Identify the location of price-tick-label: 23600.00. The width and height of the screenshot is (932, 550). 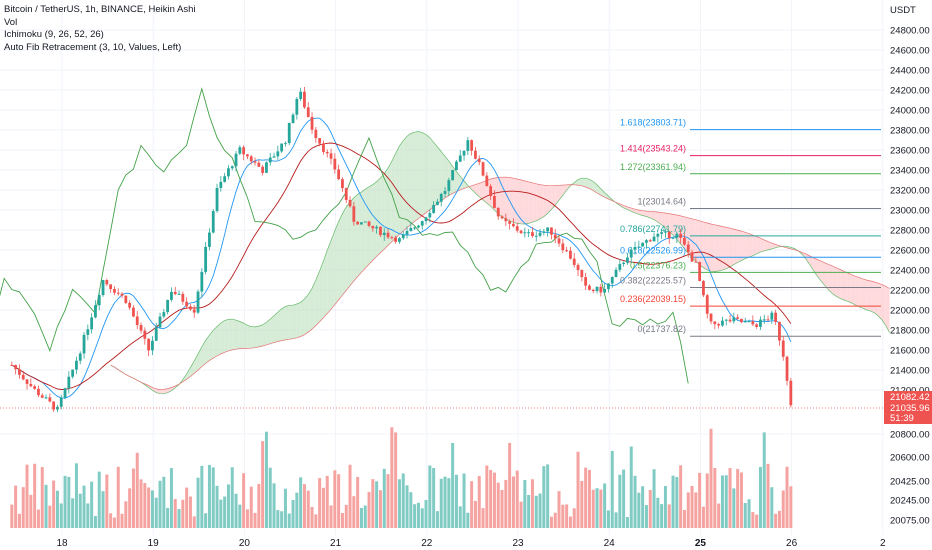
(910, 151).